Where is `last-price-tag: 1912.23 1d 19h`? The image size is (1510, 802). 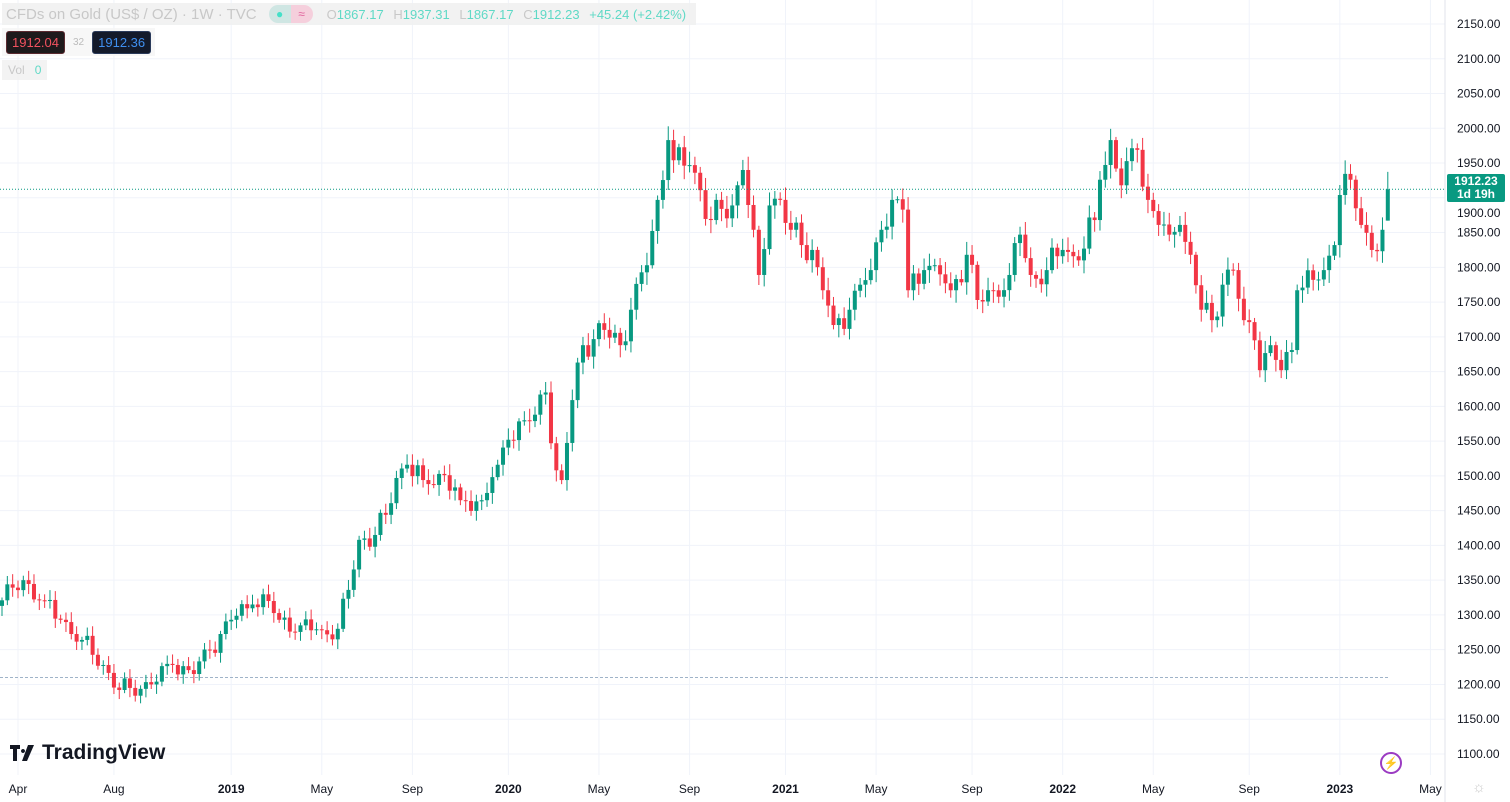 last-price-tag: 1912.23 1d 19h is located at coordinates (1476, 188).